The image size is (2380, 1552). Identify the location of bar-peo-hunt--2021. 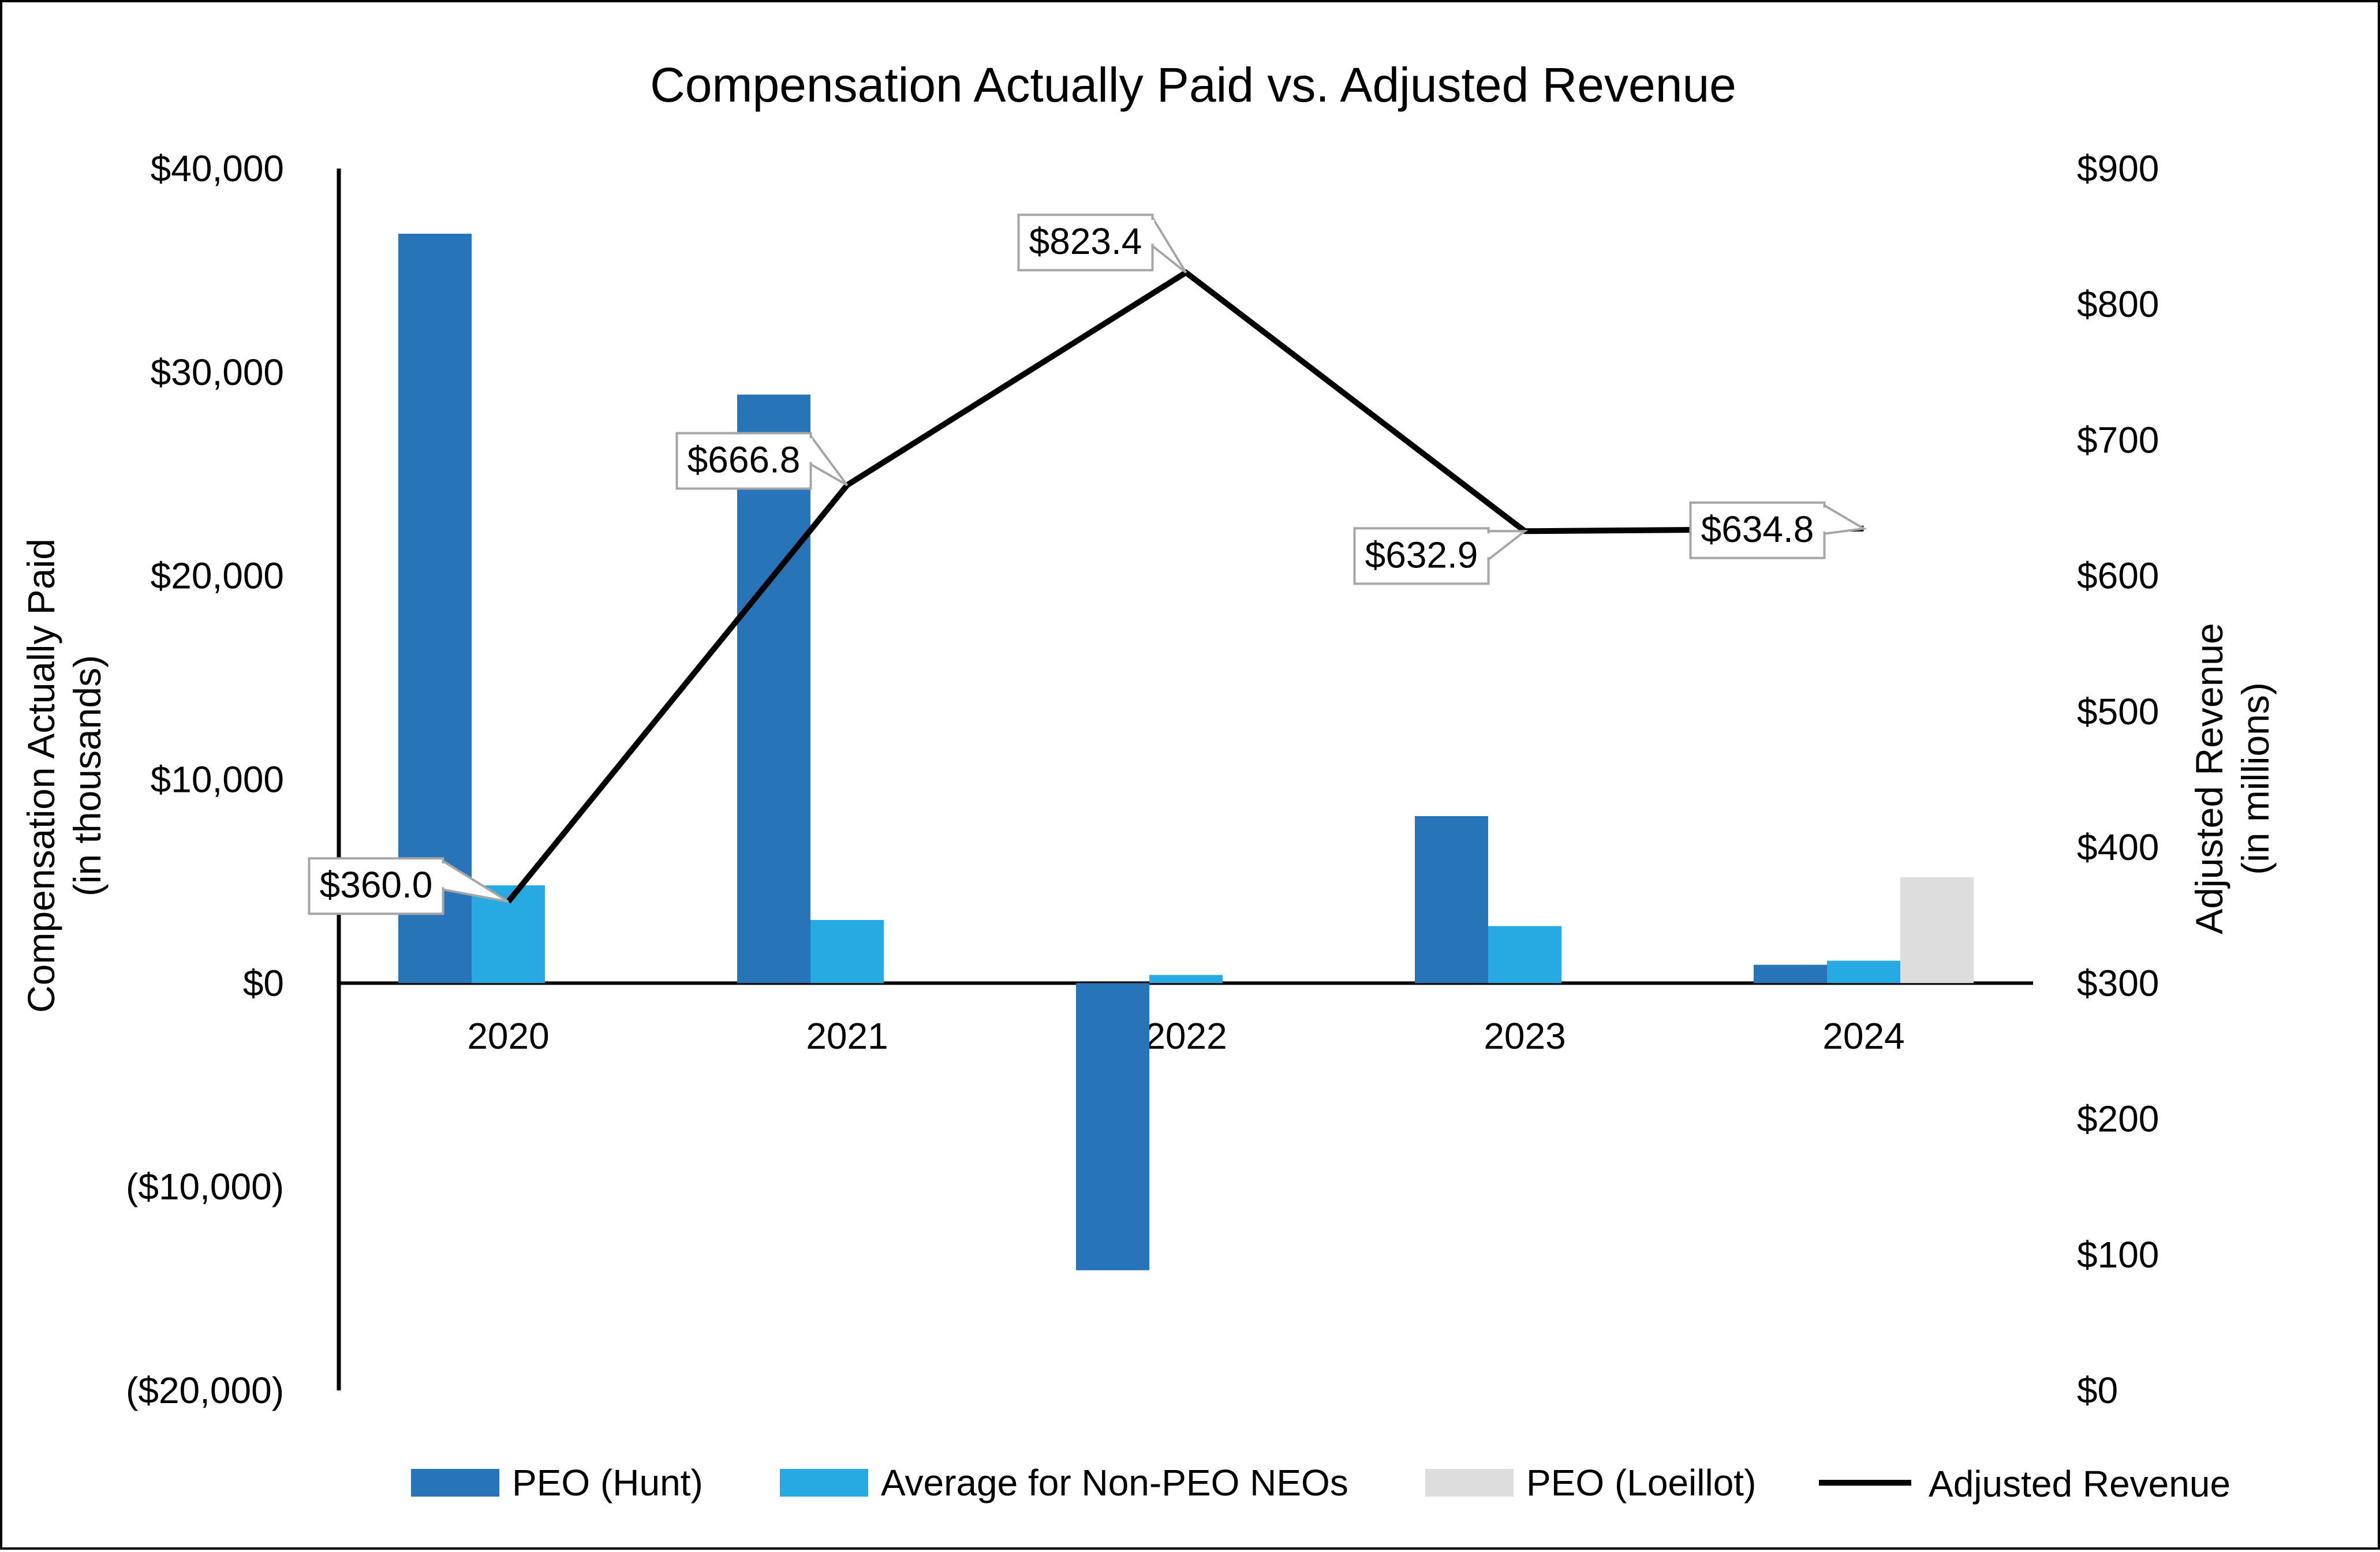
(774, 689).